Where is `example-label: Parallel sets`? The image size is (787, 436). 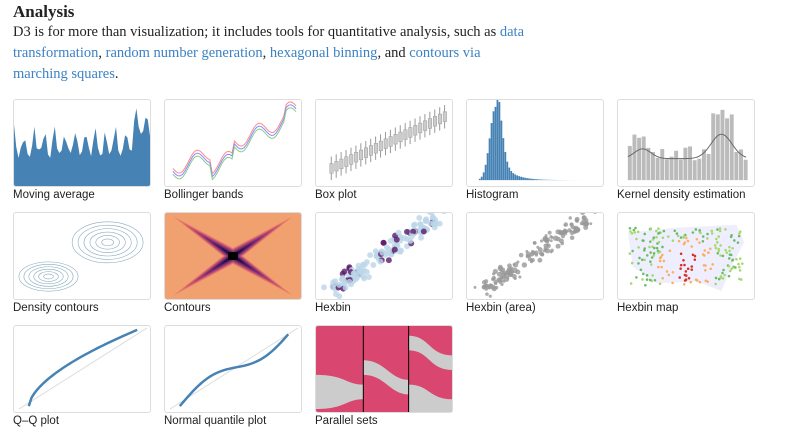 example-label: Parallel sets is located at coordinates (346, 421).